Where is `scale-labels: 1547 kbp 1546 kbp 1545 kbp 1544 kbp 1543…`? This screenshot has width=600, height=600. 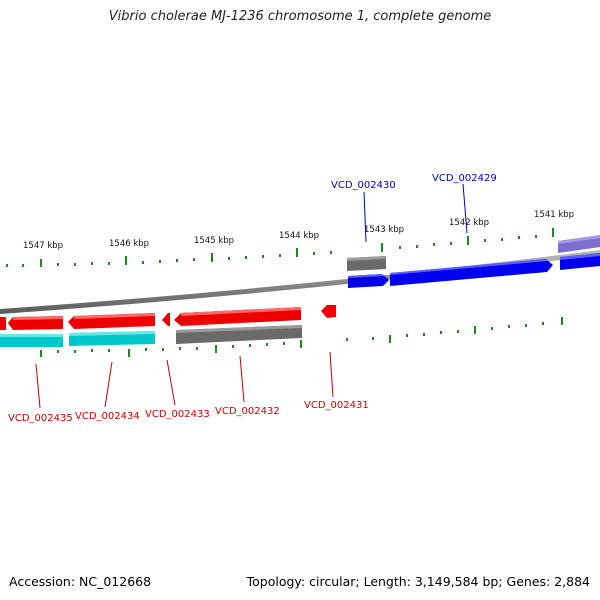
scale-labels: 1547 kbp 1546 kbp 1545 kbp 1544 kbp 1543… is located at coordinates (298, 230).